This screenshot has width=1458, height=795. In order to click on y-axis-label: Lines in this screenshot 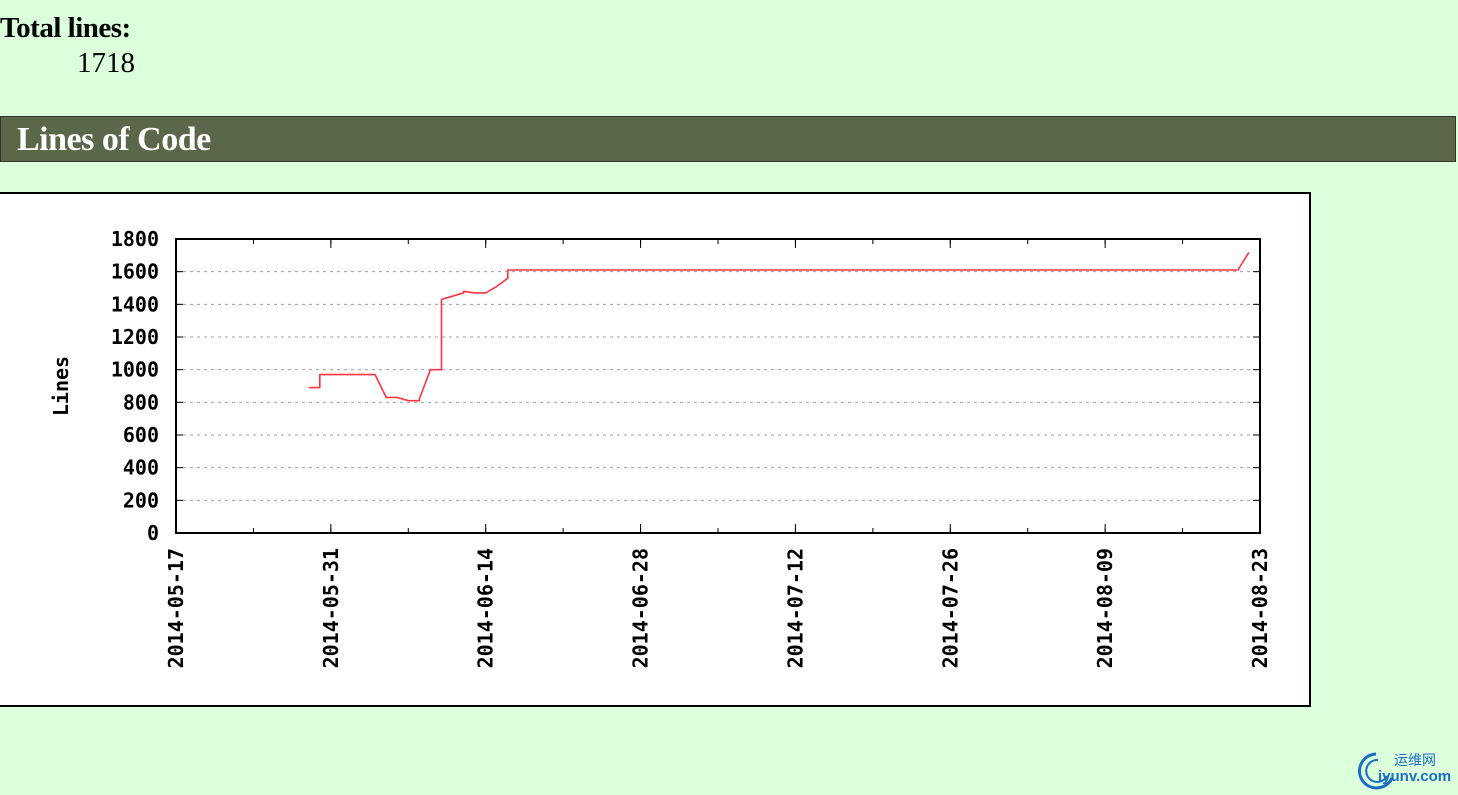, I will do `click(61, 386)`.